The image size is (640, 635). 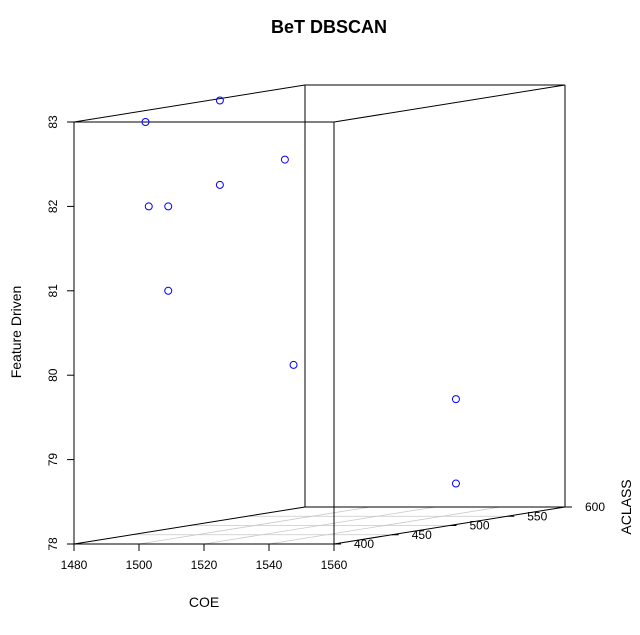 I want to click on z-tick-label-4: 82, so click(x=53, y=206).